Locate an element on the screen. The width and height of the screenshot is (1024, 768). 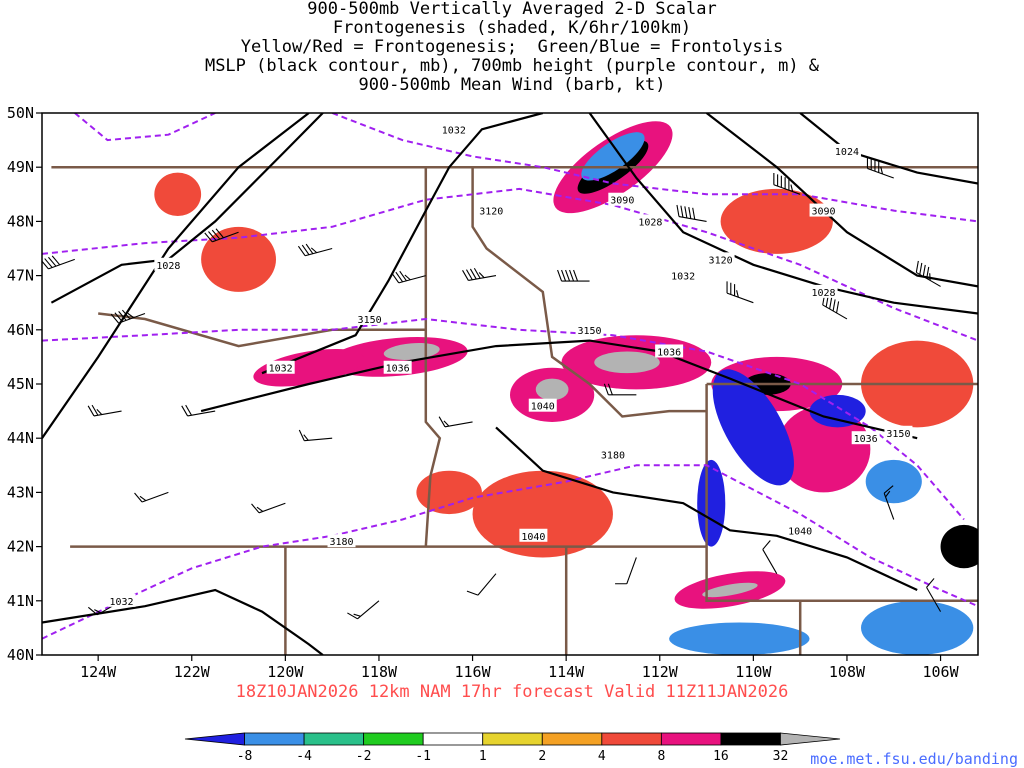
y-tick-label: 40N is located at coordinates (20, 655).